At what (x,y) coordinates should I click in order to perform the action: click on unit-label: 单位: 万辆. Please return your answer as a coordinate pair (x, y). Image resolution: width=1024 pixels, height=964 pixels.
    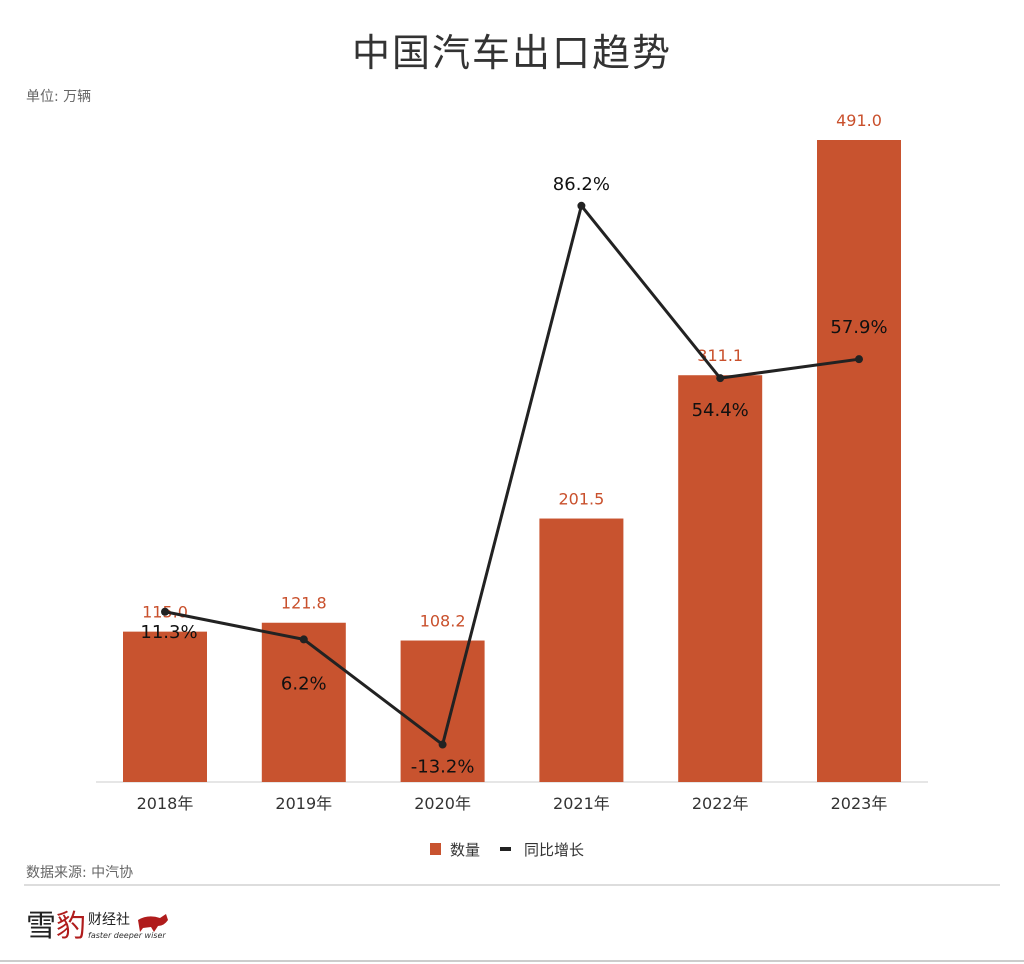
    Looking at the image, I should click on (59, 97).